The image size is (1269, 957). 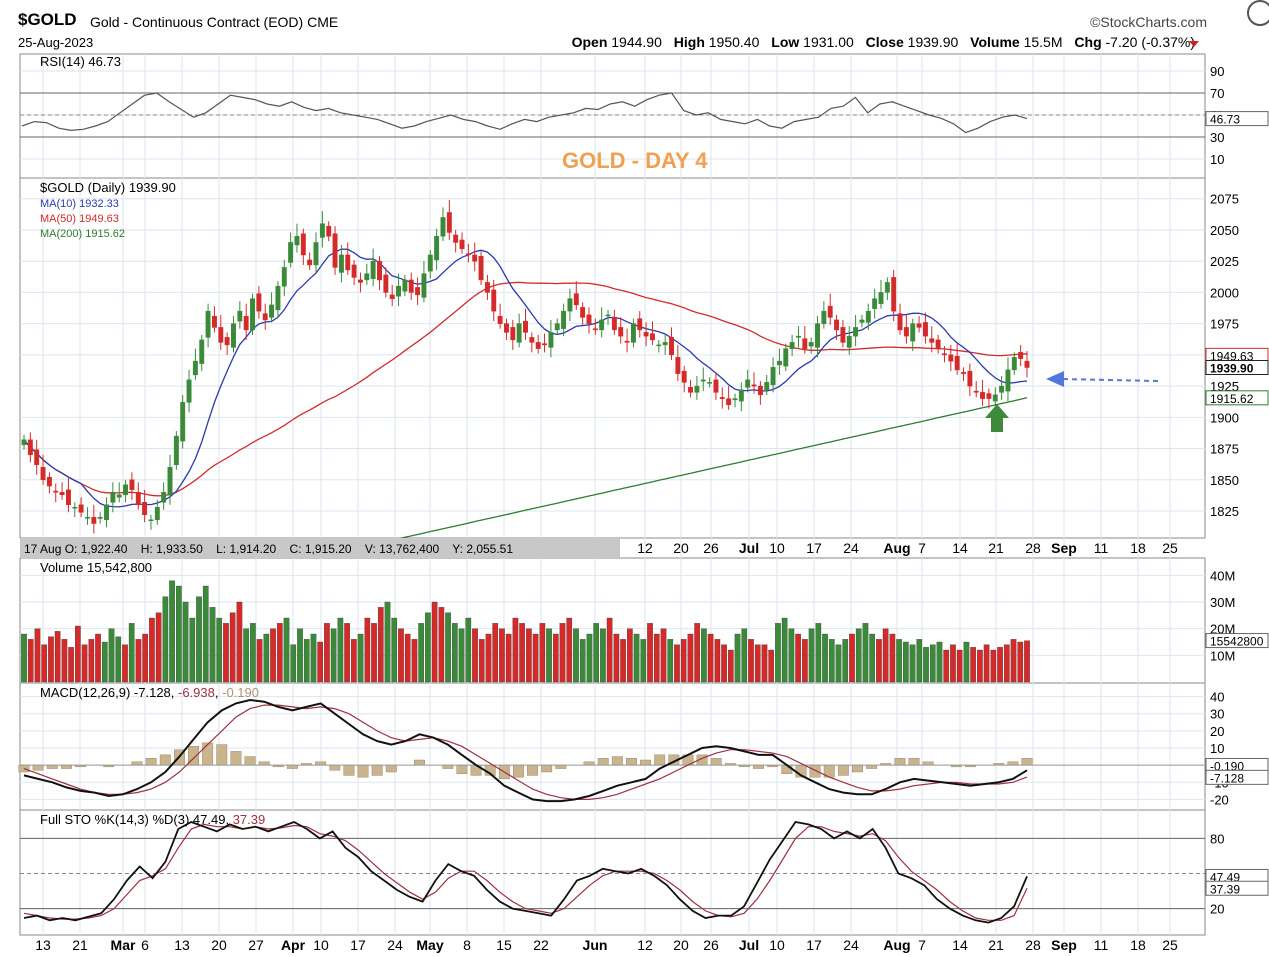 What do you see at coordinates (1232, 368) in the screenshot?
I see `close-last-value: 1939.90` at bounding box center [1232, 368].